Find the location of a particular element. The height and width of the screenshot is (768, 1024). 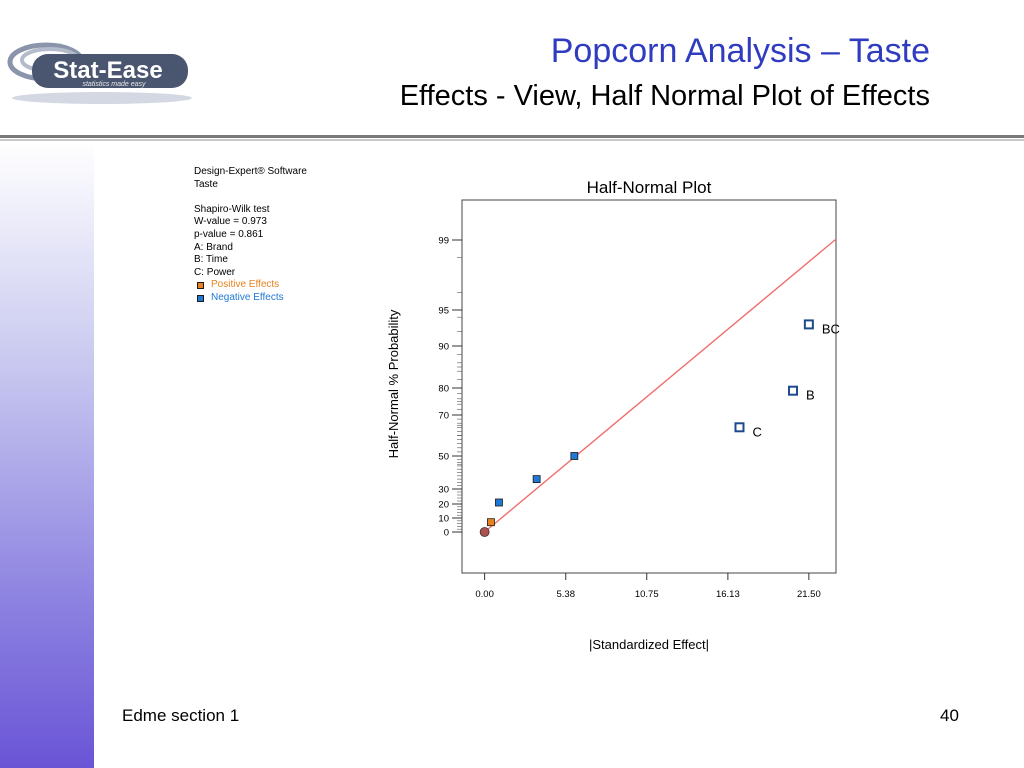

stat-ease-logo: Stat-Ease statistics made easy is located at coordinates (101, 73).